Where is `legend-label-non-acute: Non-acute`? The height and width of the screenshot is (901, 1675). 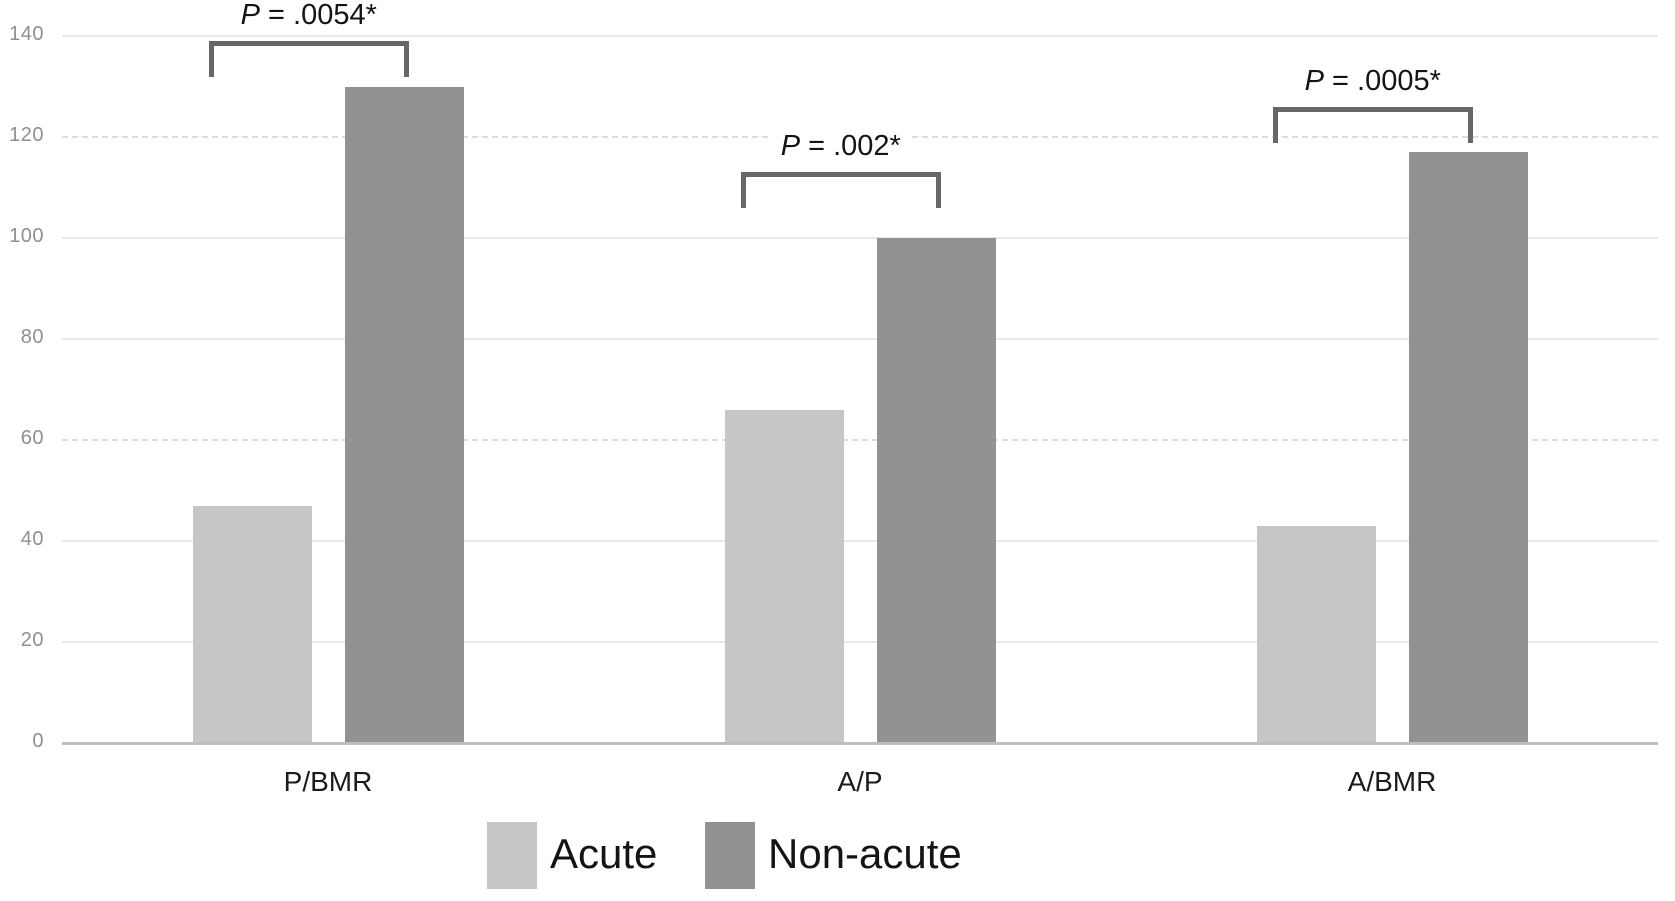
legend-label-non-acute: Non-acute is located at coordinates (865, 853).